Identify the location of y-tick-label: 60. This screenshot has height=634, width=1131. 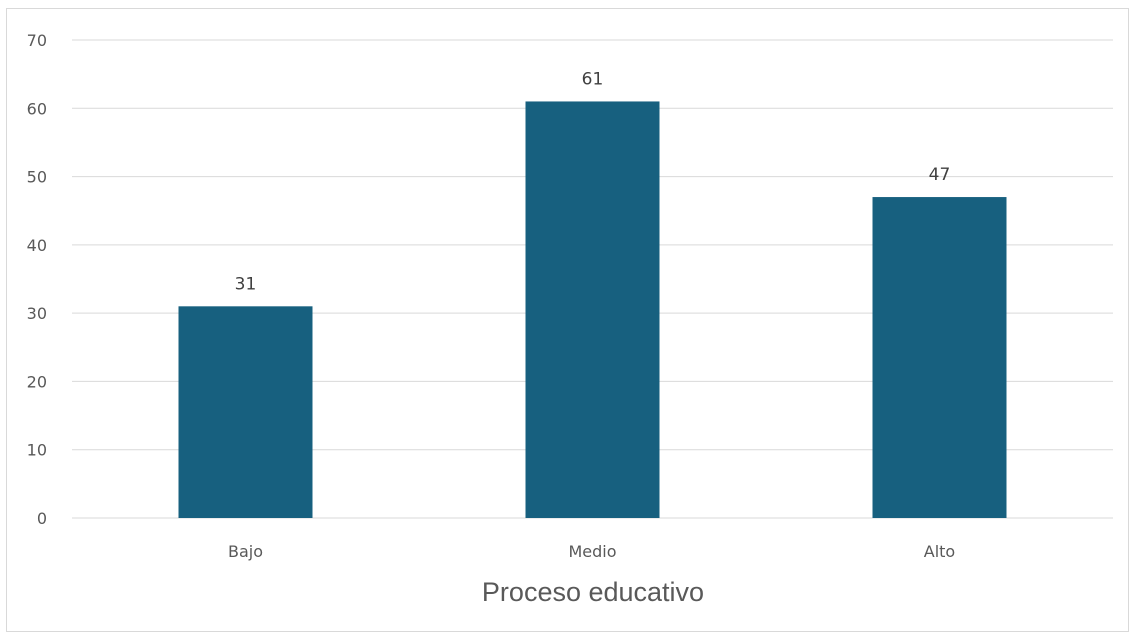
(37, 108).